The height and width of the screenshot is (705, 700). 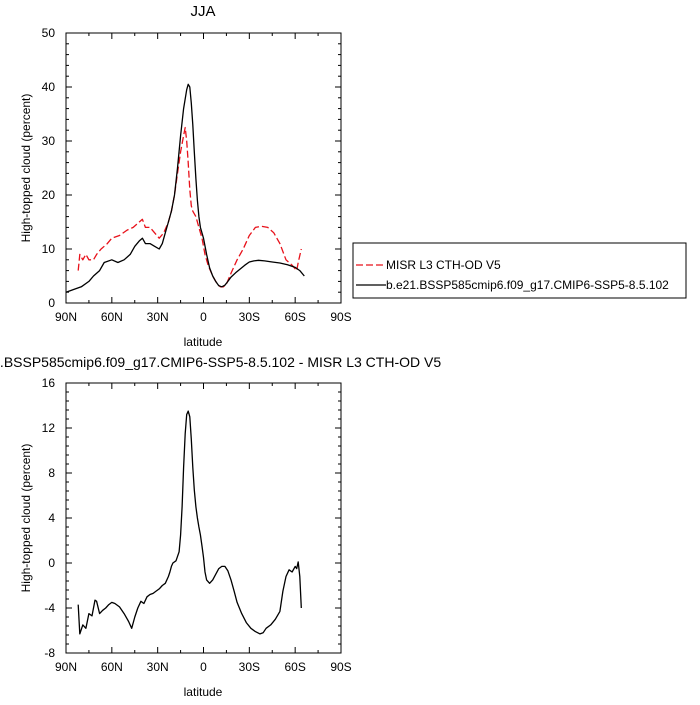 What do you see at coordinates (294, 667) in the screenshot?
I see `bottom-panel-x-tick-label: 60S` at bounding box center [294, 667].